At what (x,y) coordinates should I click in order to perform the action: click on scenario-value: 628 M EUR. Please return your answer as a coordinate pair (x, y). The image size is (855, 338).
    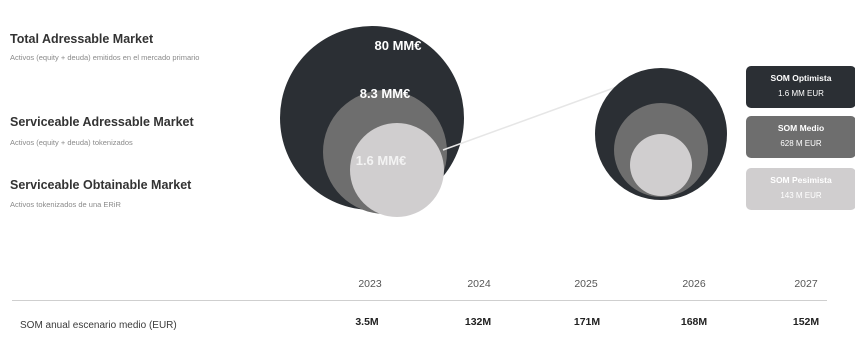
    Looking at the image, I should click on (801, 143).